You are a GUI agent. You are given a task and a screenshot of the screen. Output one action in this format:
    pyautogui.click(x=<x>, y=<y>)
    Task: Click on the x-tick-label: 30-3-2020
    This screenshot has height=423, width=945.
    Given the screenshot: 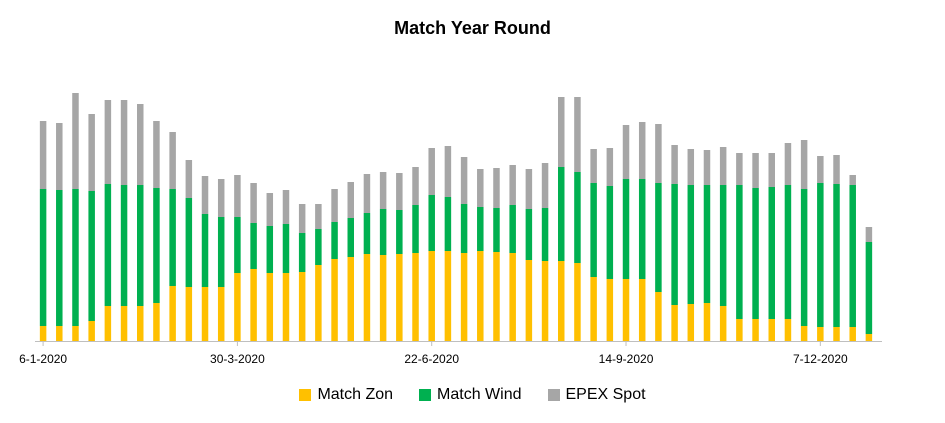 What is the action you would take?
    pyautogui.click(x=237, y=359)
    